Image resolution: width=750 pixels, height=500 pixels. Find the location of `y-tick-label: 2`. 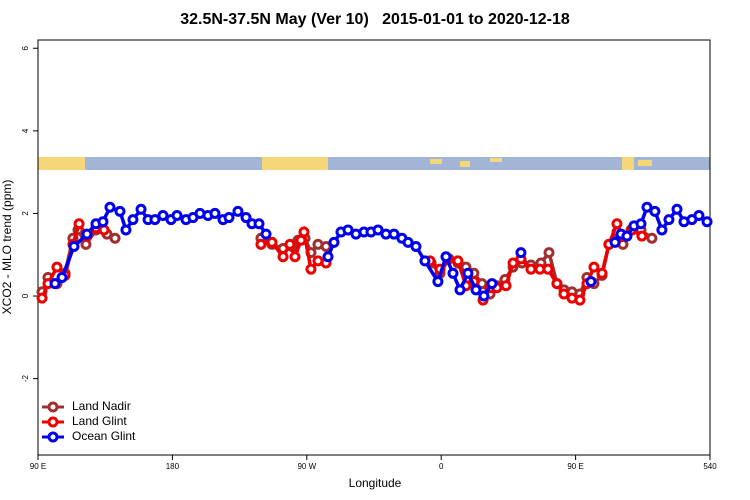

y-tick-label: 2 is located at coordinates (25, 213).